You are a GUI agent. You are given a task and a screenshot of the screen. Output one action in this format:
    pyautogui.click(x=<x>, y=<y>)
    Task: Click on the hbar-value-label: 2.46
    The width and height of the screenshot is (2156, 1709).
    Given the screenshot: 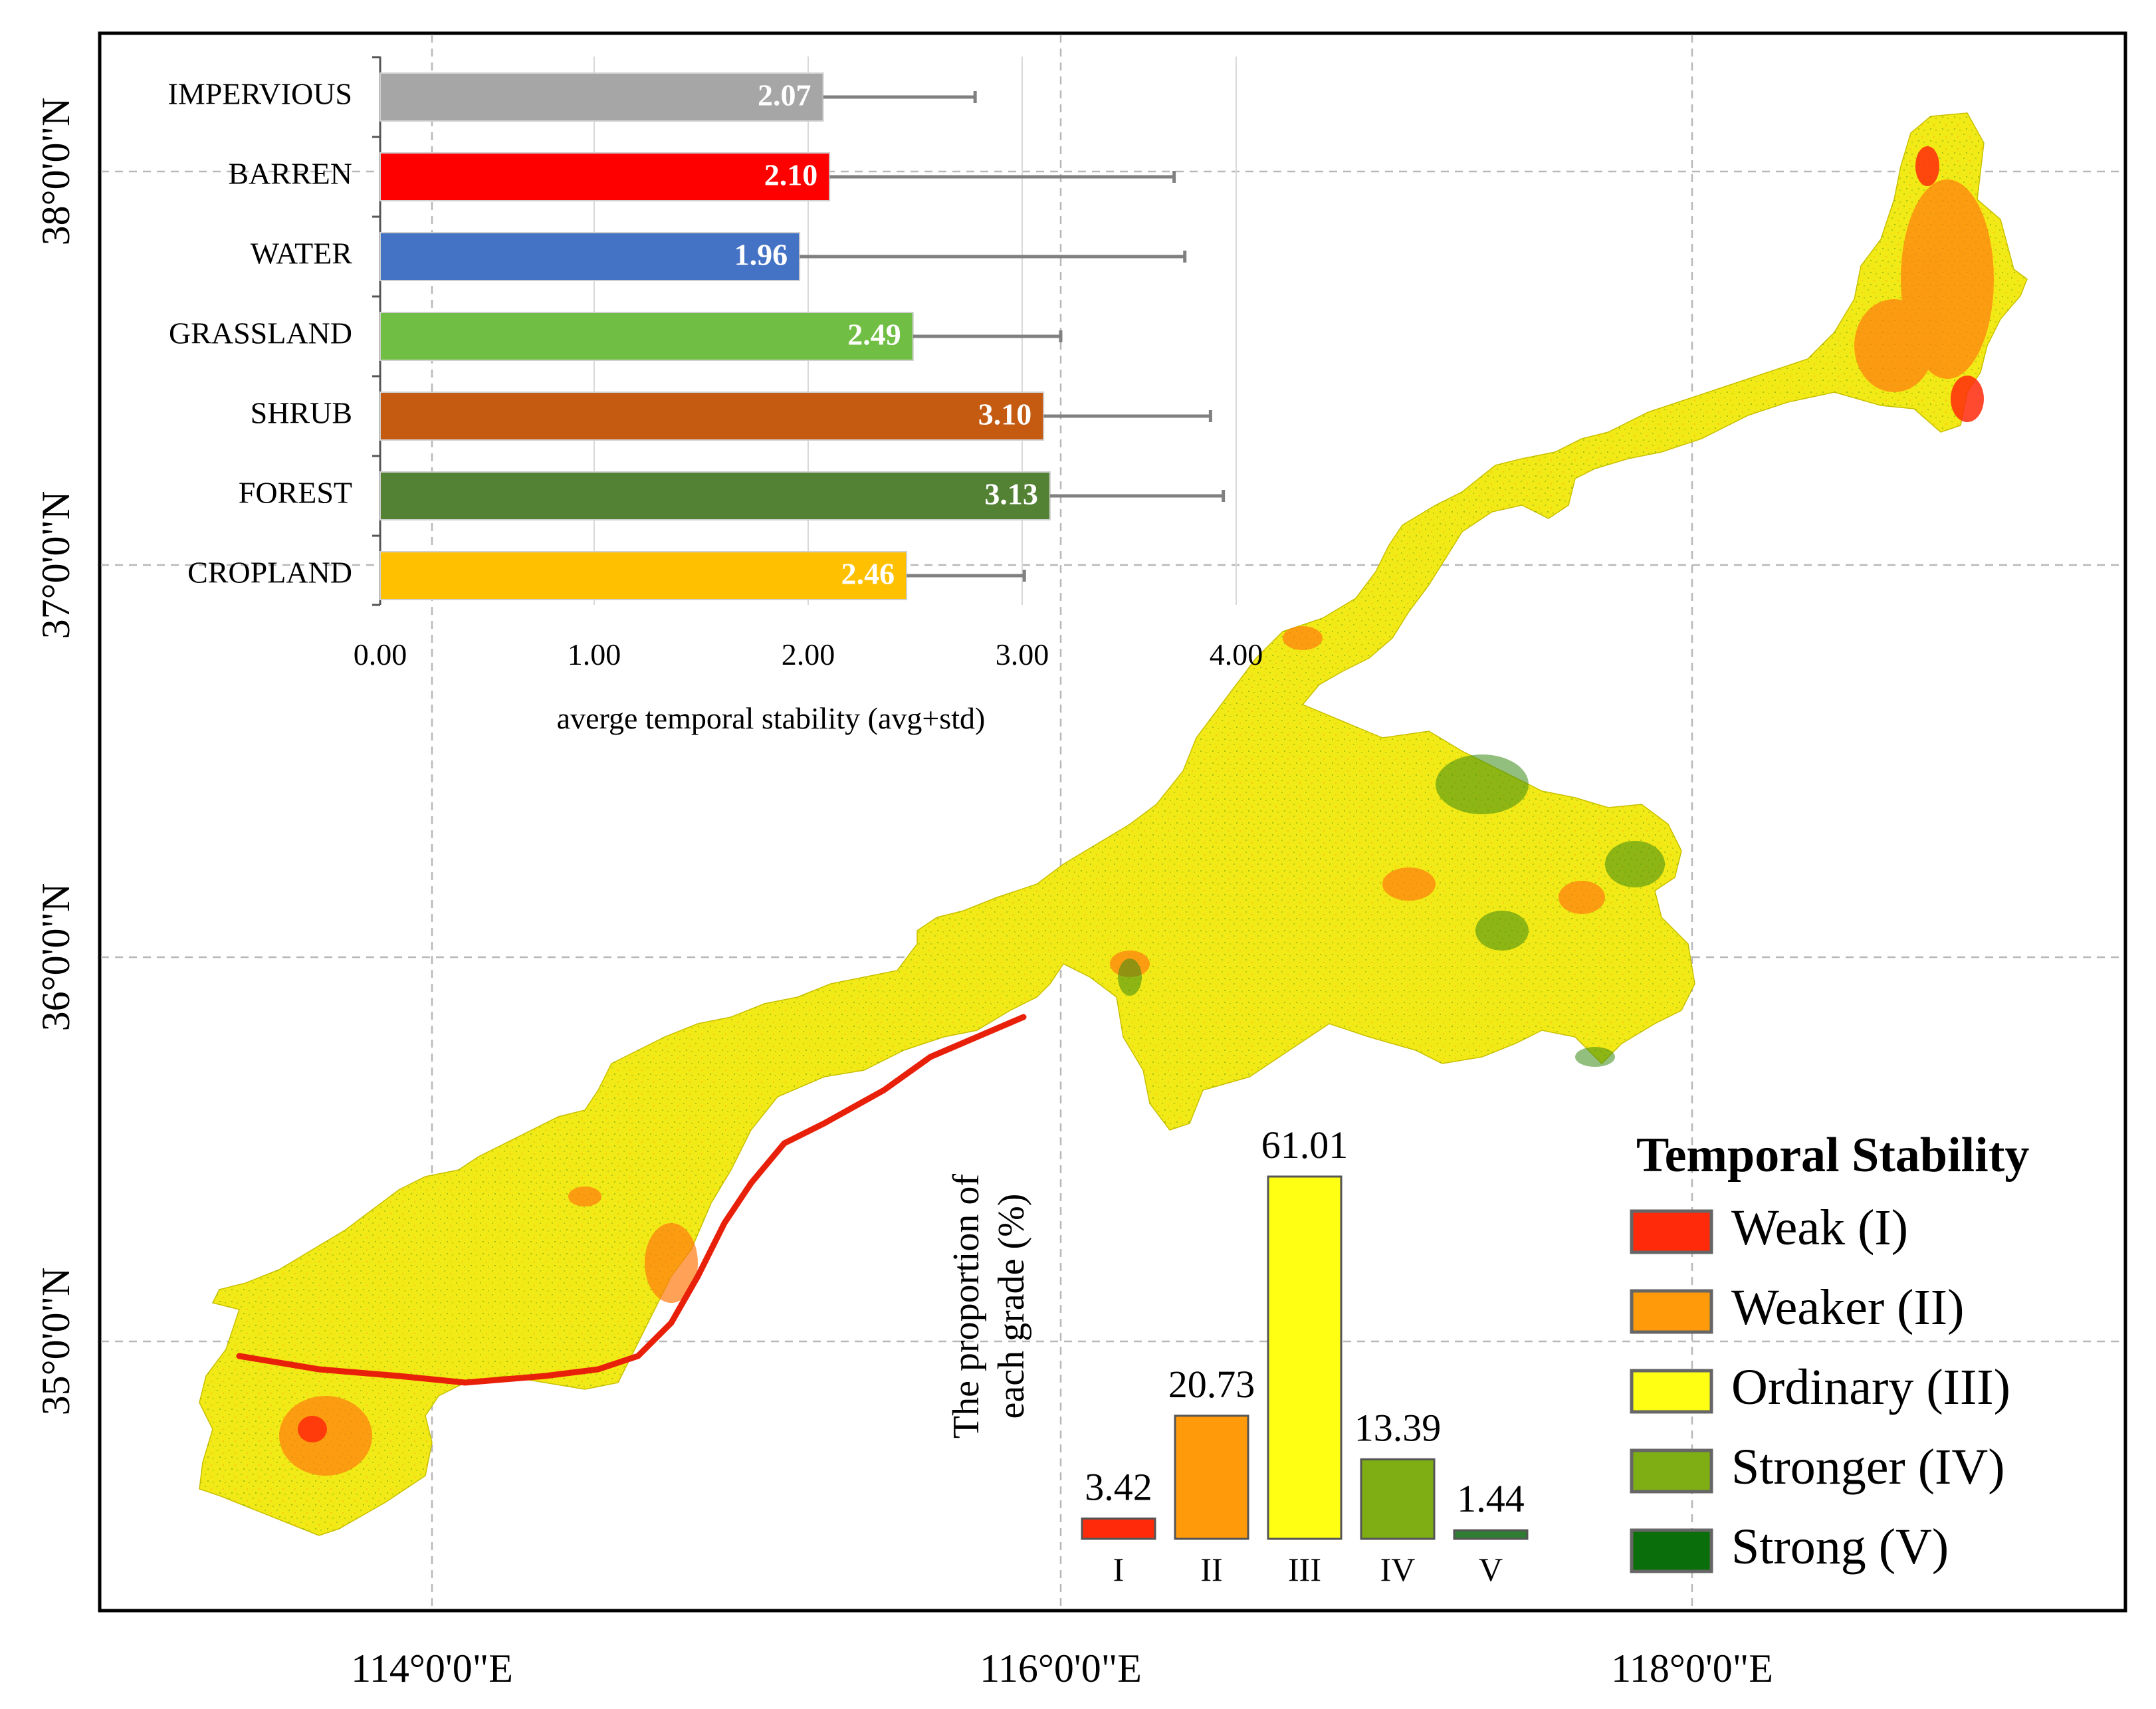 What is the action you would take?
    pyautogui.click(x=868, y=574)
    